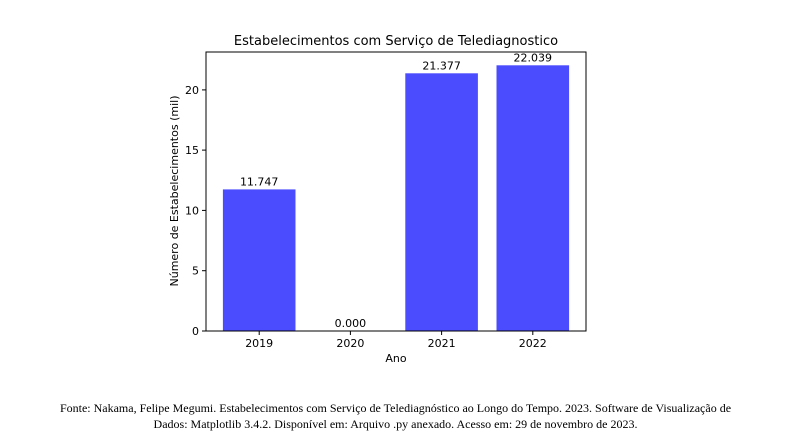 The height and width of the screenshot is (441, 791). I want to click on y-tick-label: 0, so click(195, 331).